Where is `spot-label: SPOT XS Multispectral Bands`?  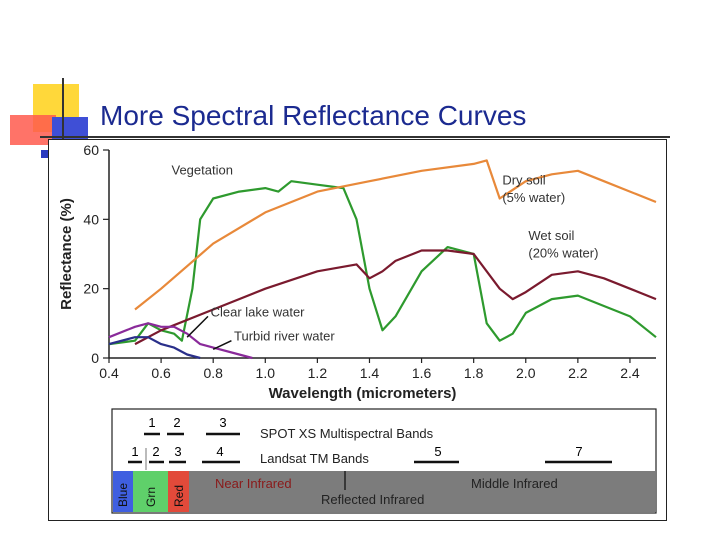 spot-label: SPOT XS Multispectral Bands is located at coordinates (347, 433).